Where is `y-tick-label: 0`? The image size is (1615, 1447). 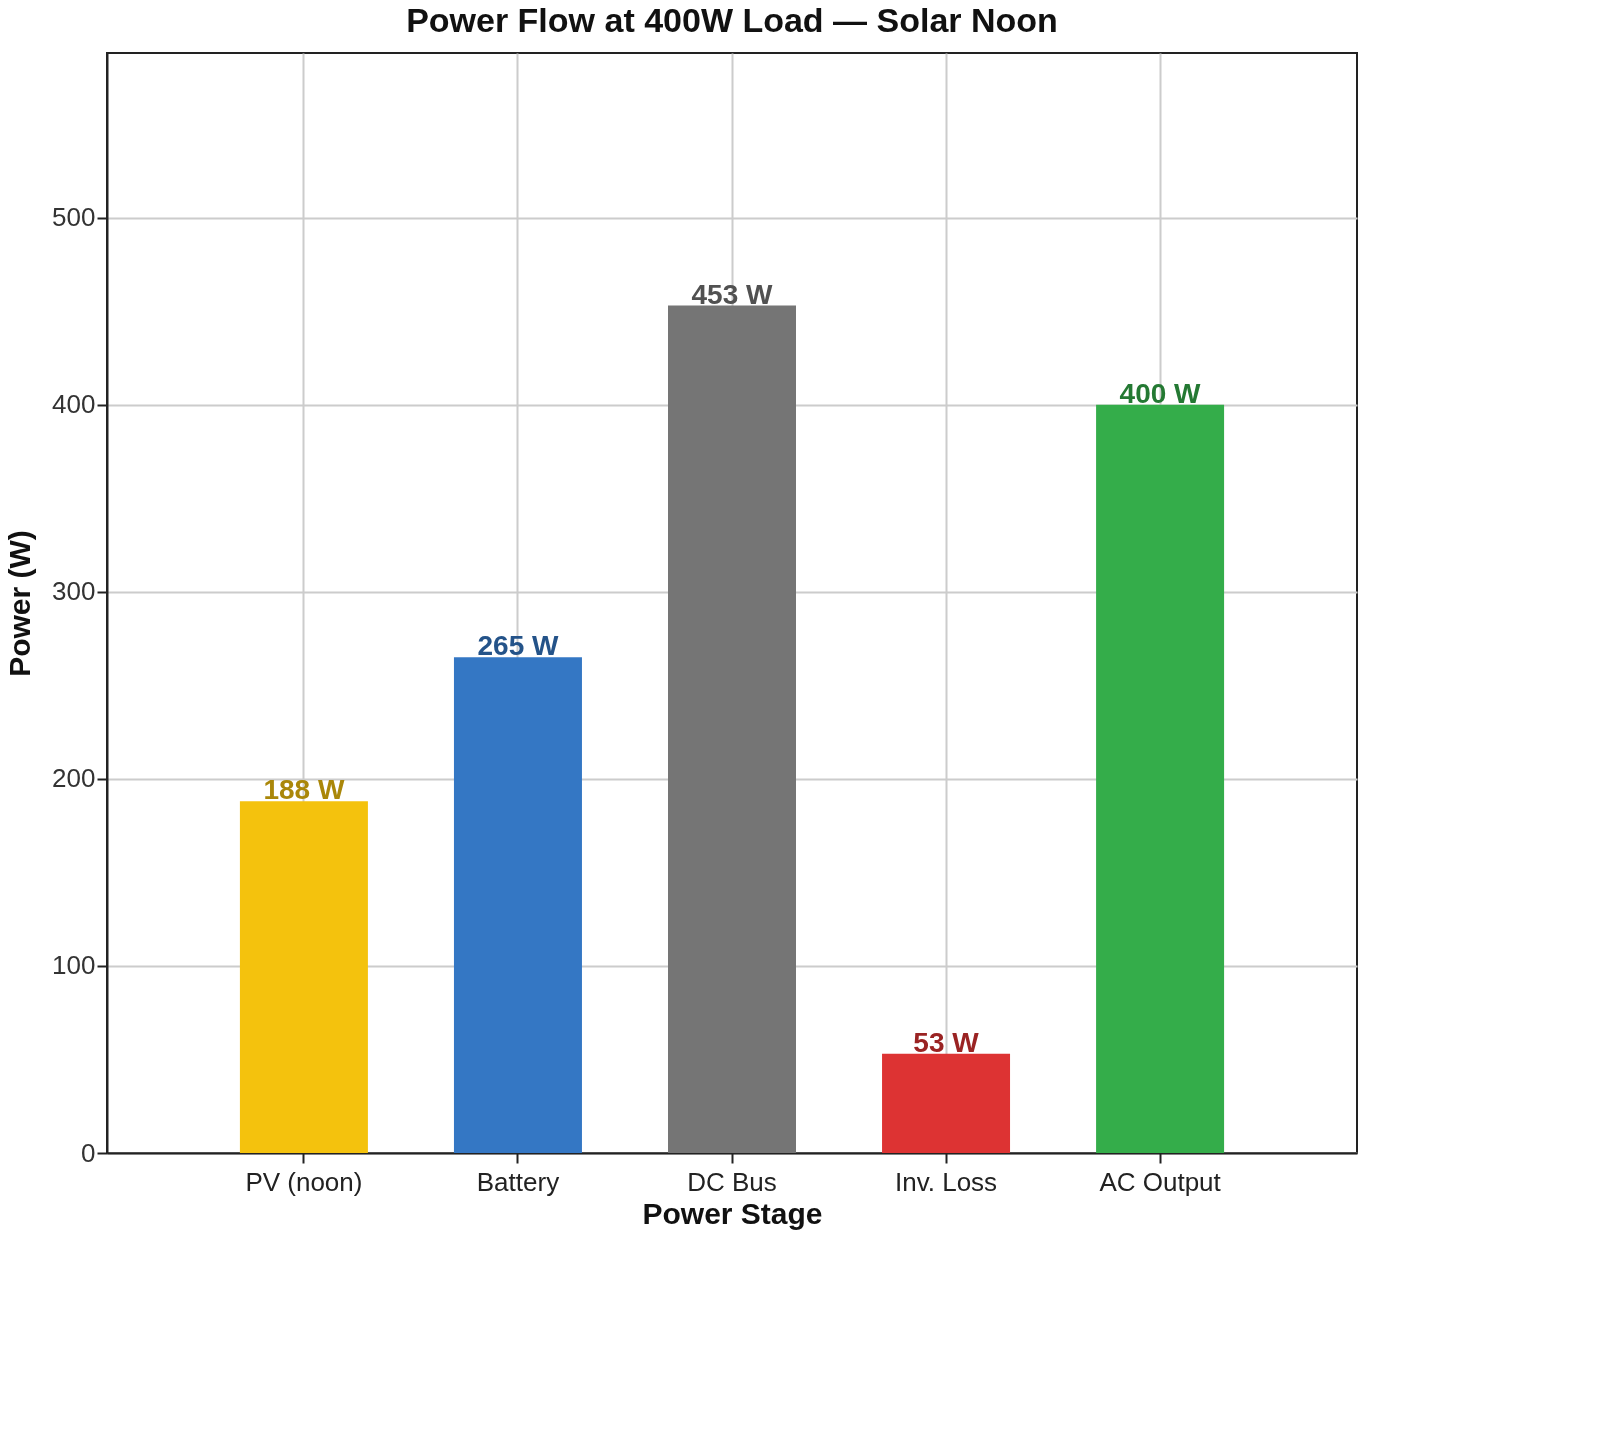 y-tick-label: 0 is located at coordinates (88, 1152).